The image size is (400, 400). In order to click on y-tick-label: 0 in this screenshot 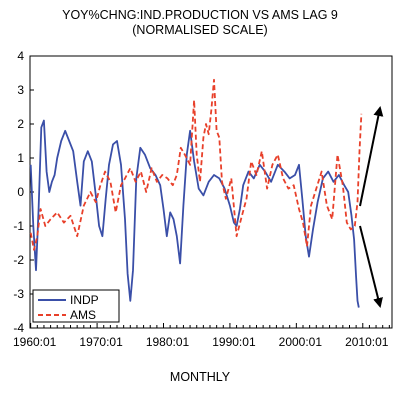, I will do `click(20, 192)`.